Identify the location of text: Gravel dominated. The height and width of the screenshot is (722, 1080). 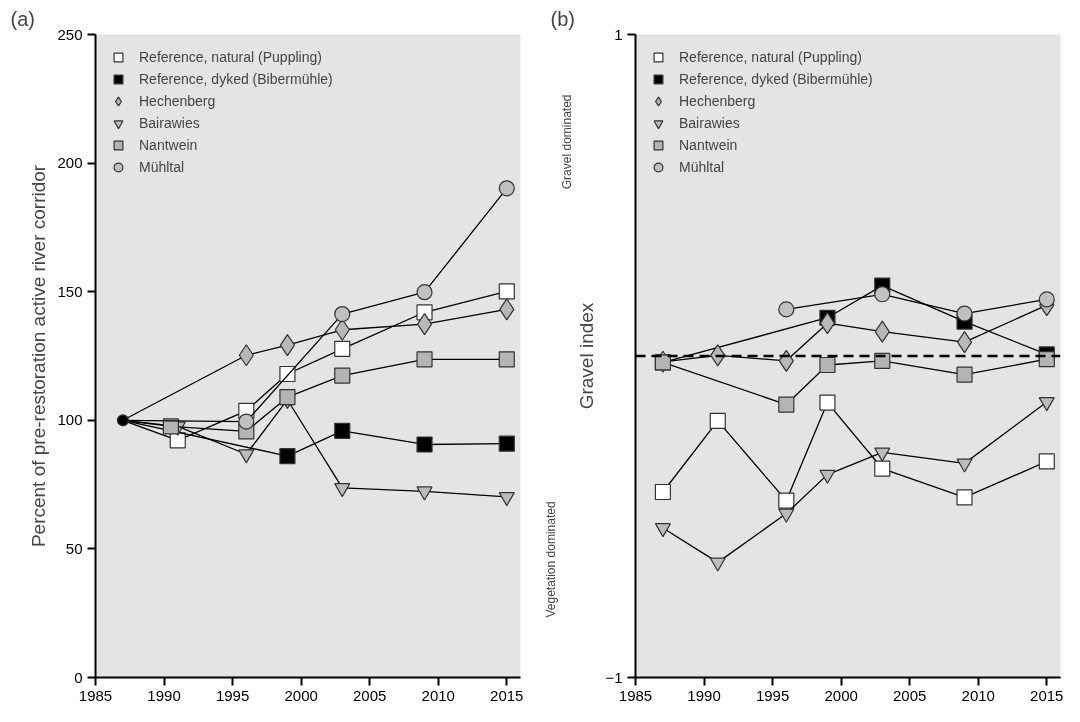
(566, 142).